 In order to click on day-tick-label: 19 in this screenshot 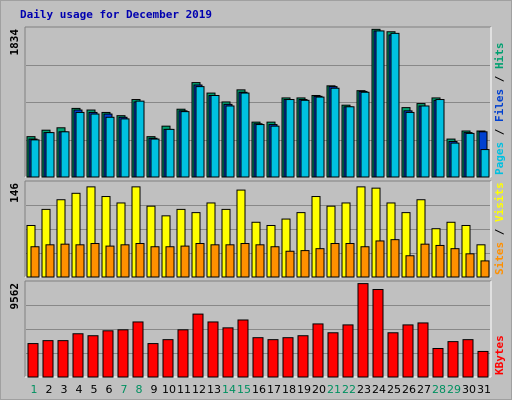, I will do `click(304, 389)`.